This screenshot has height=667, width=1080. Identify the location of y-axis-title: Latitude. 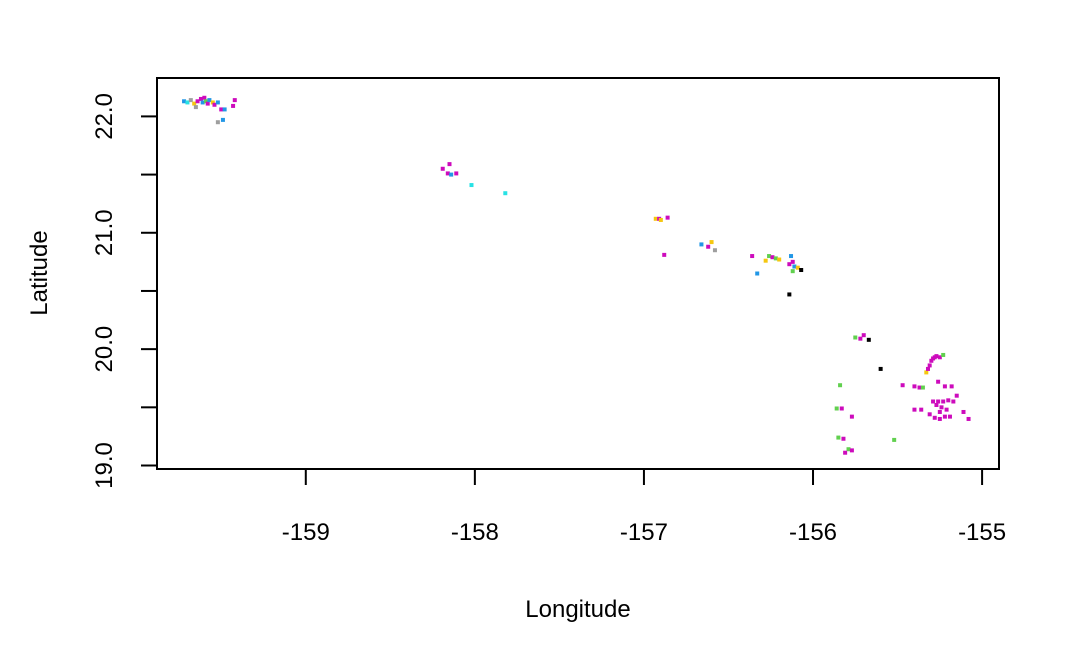
(39, 272).